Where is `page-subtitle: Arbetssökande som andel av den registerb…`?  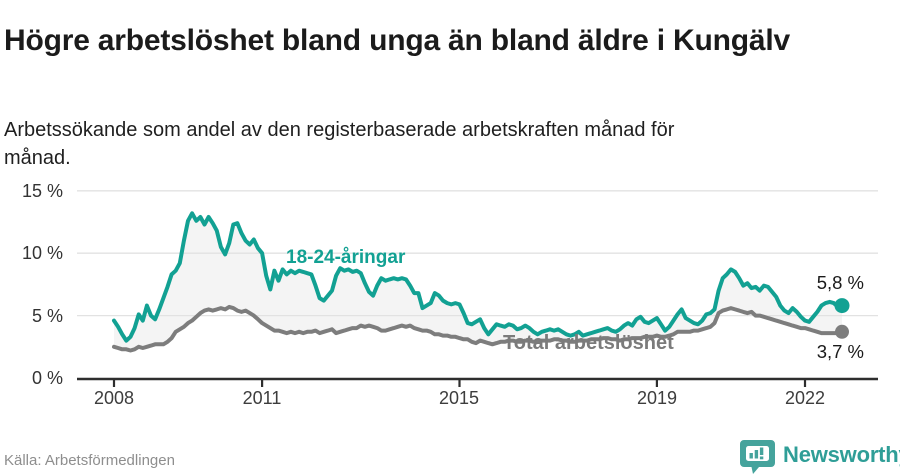
page-subtitle: Arbetssökande som andel av den registerb… is located at coordinates (339, 144).